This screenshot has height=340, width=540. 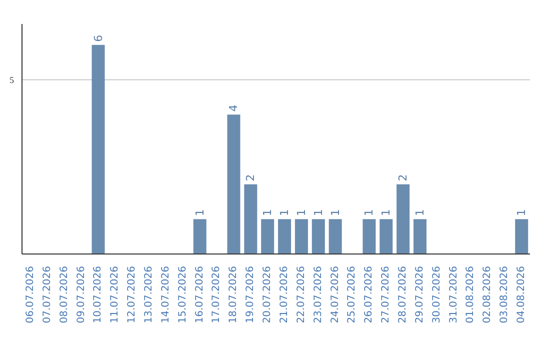 What do you see at coordinates (47, 295) in the screenshot?
I see `x-tick-label: 07.07.2026` at bounding box center [47, 295].